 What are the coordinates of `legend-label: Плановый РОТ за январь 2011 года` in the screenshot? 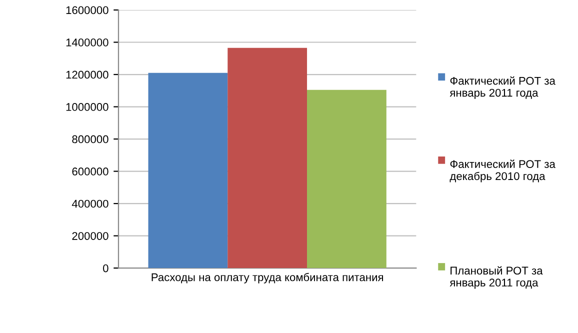 It's located at (496, 277).